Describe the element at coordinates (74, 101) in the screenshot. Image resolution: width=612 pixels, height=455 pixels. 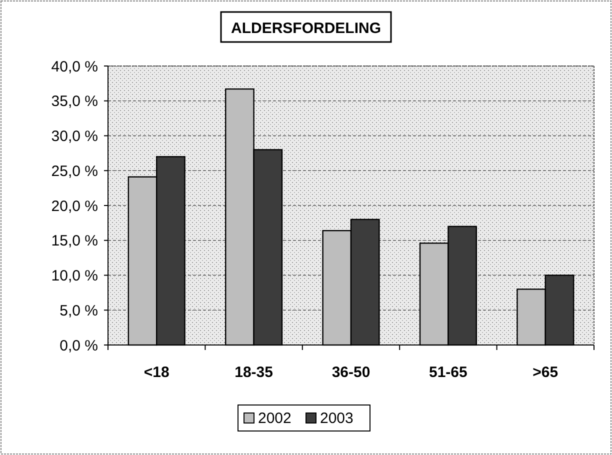
I see `y-tick-label: 35,0 %` at that location.